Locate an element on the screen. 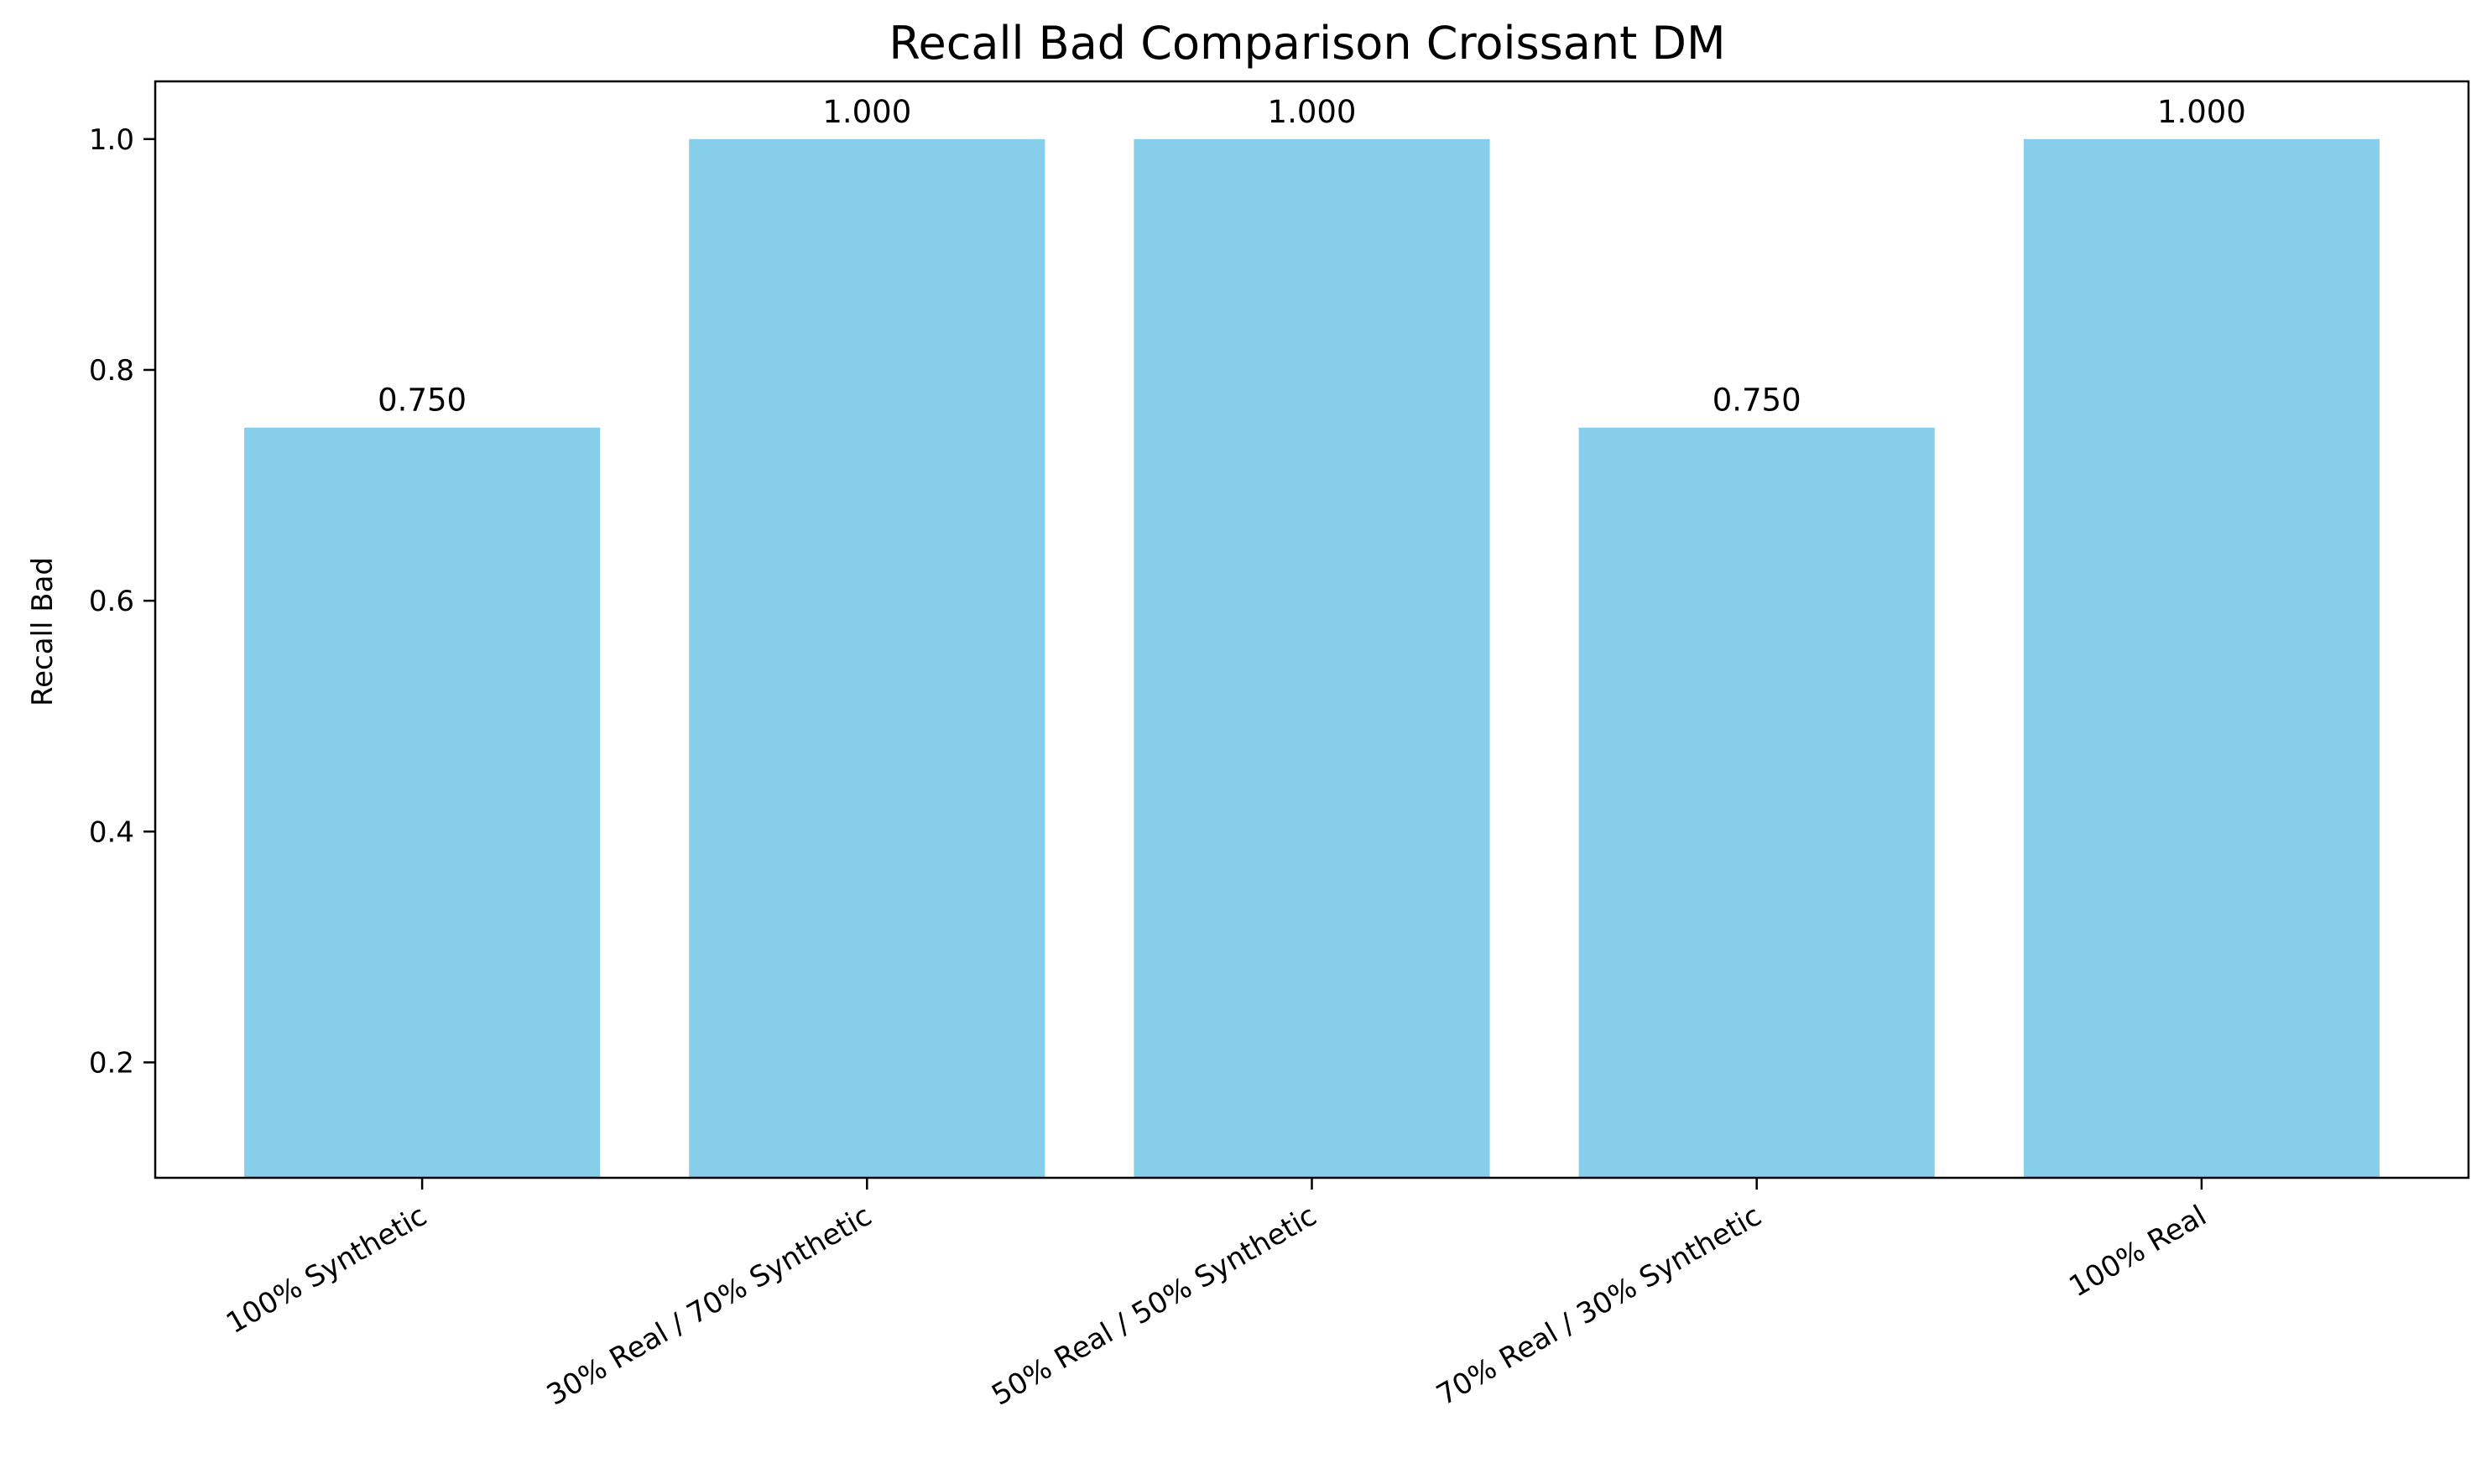  y-tick-label: 0.8 is located at coordinates (111, 371).